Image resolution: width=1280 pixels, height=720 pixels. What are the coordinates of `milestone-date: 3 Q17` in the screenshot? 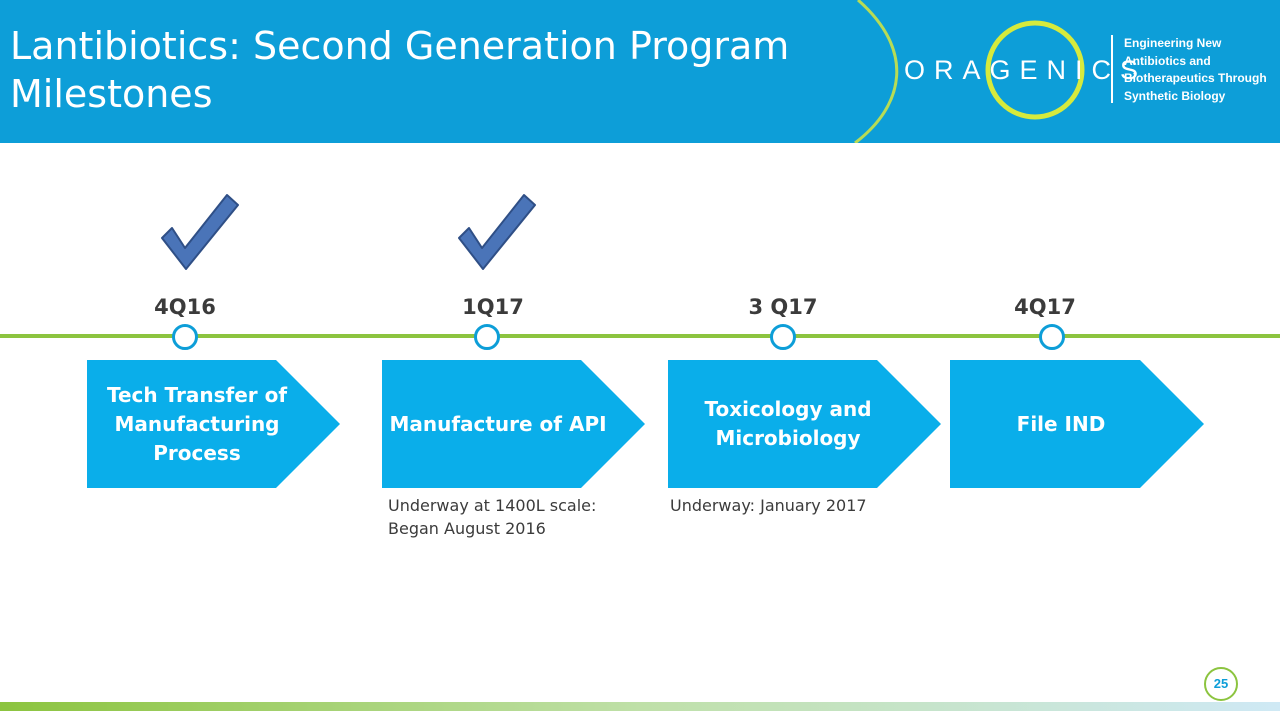 It's located at (783, 307).